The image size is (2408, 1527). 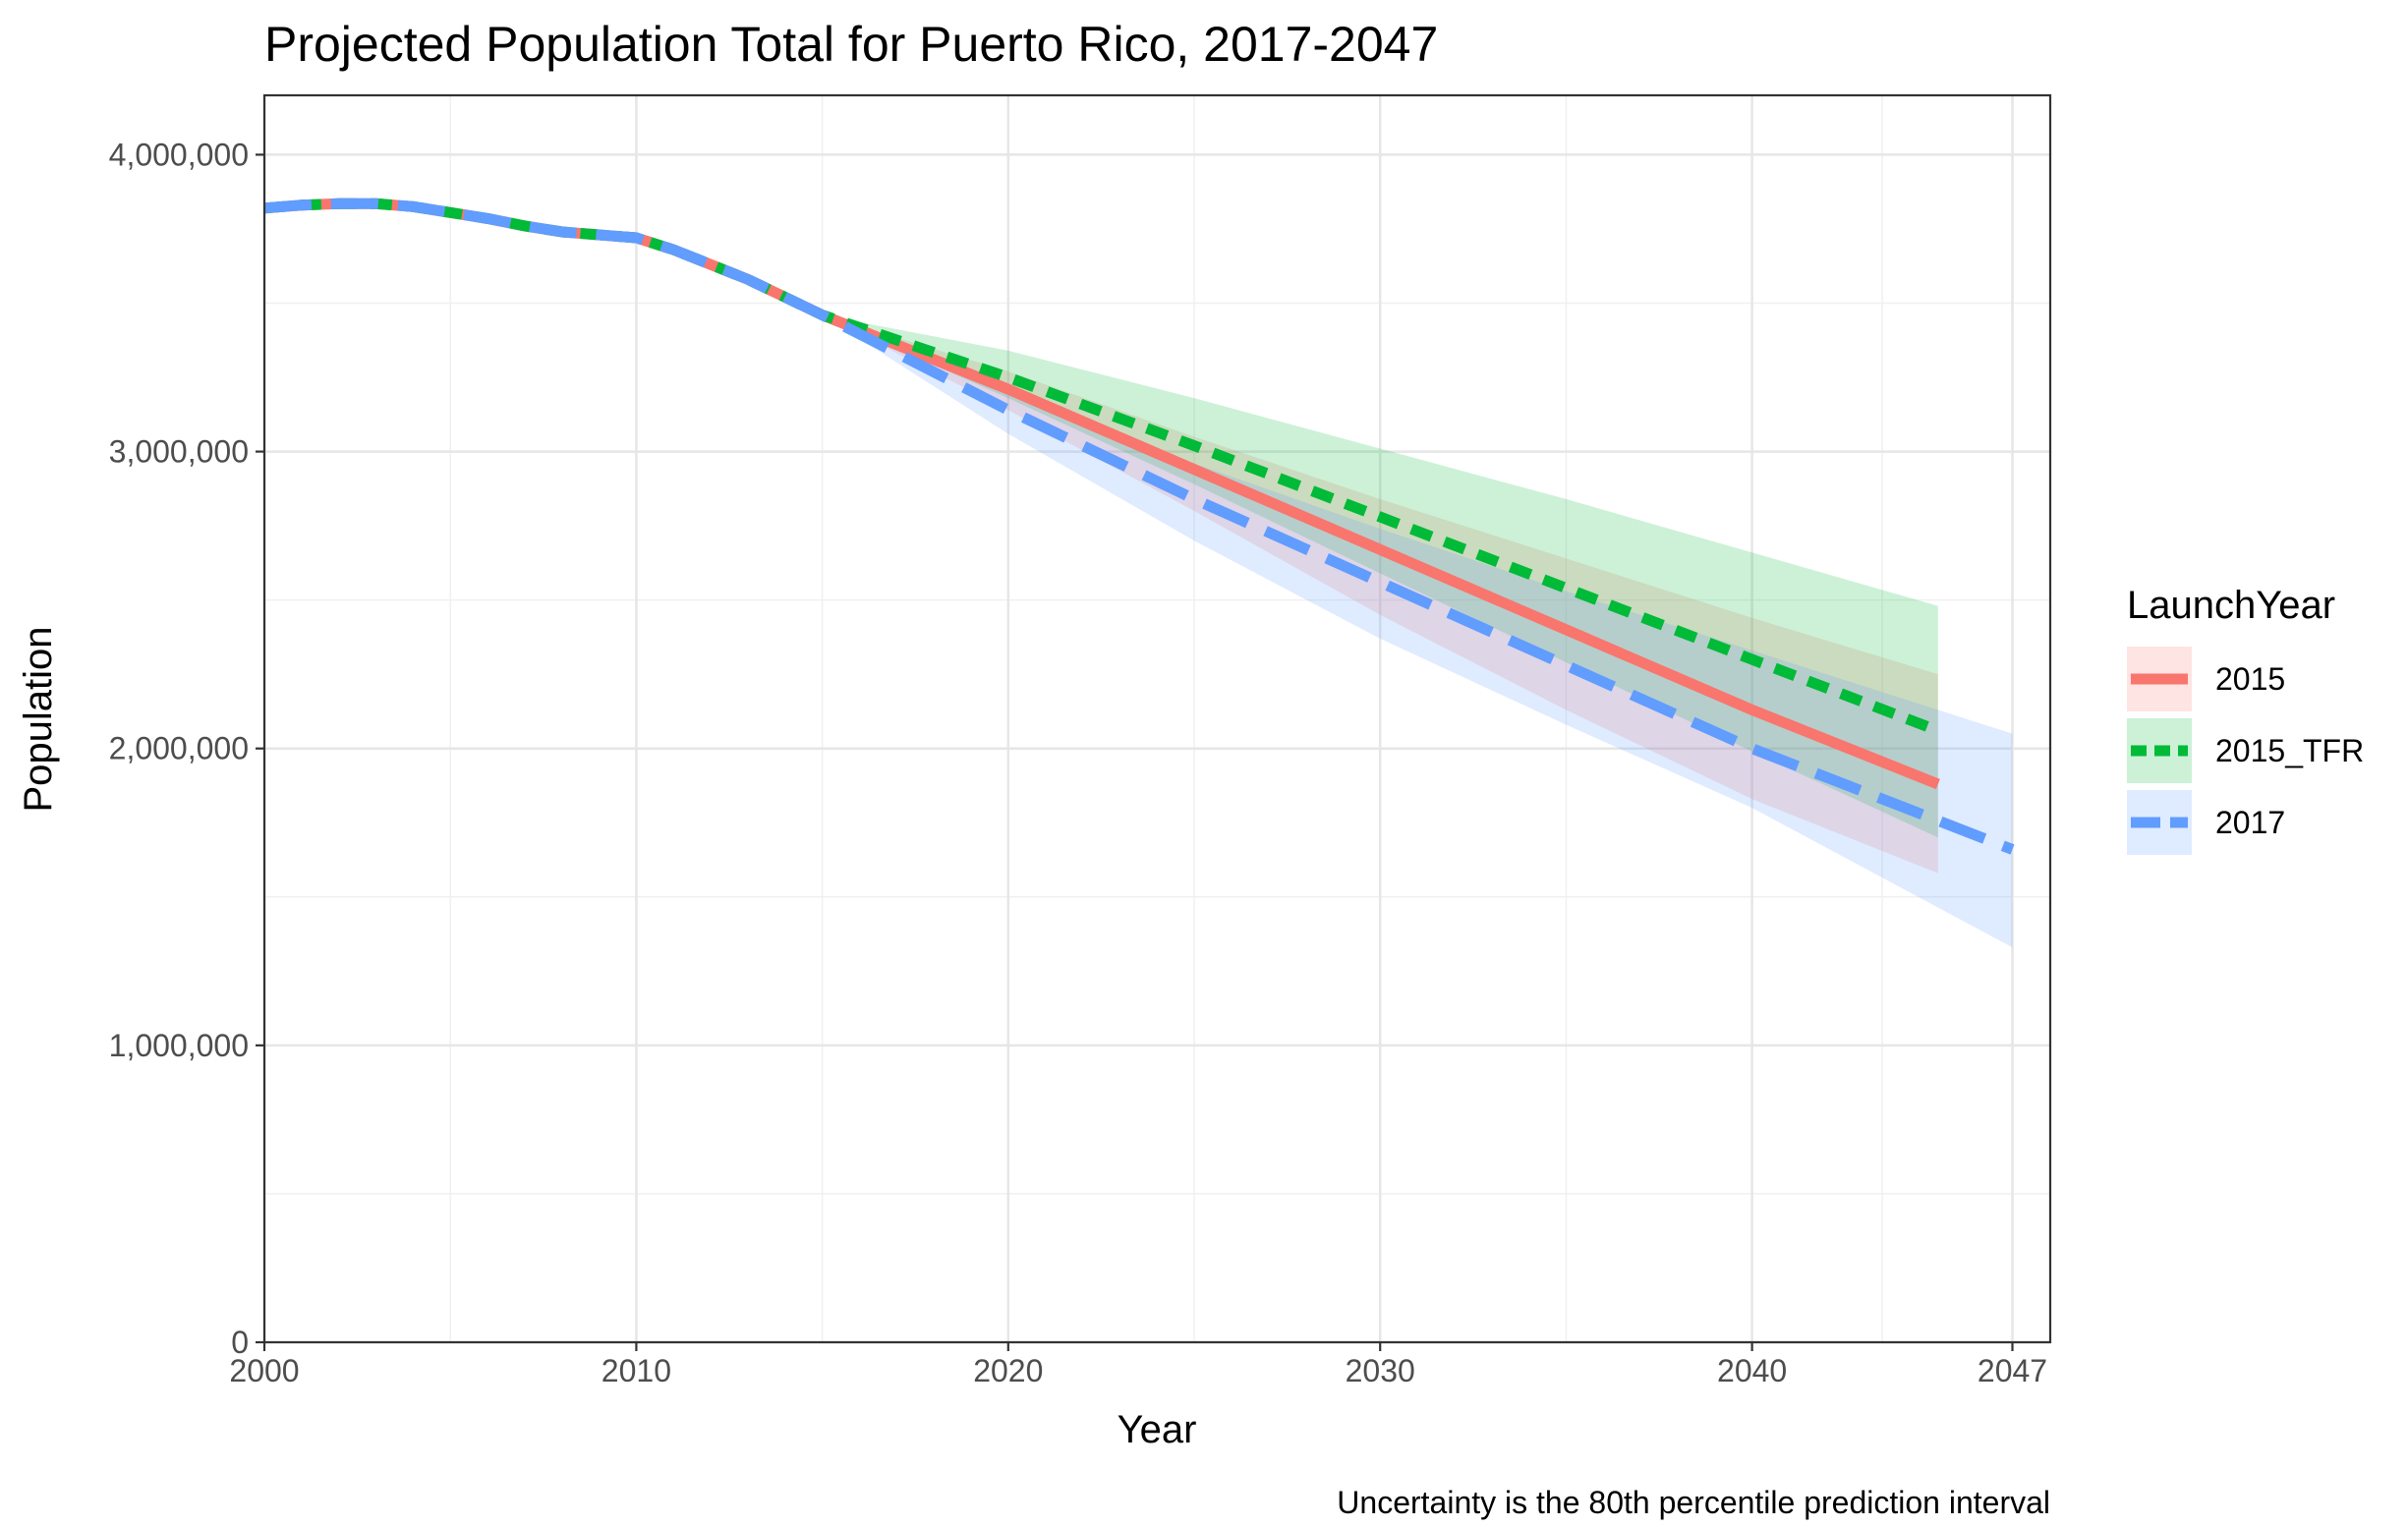 What do you see at coordinates (2250, 822) in the screenshot?
I see `legend-2017-label: 2017` at bounding box center [2250, 822].